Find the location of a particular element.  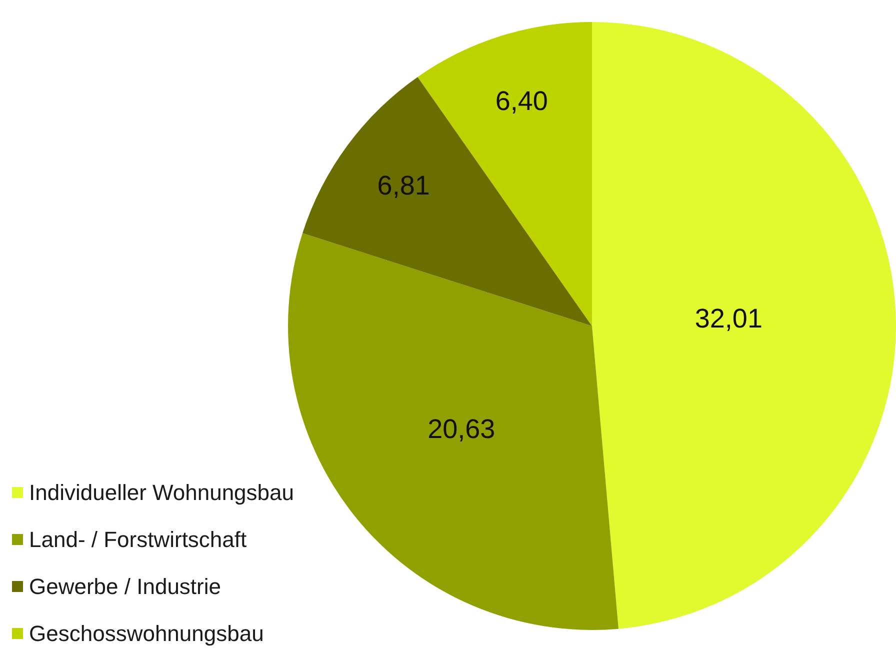

data-label: 20,63 is located at coordinates (462, 429).